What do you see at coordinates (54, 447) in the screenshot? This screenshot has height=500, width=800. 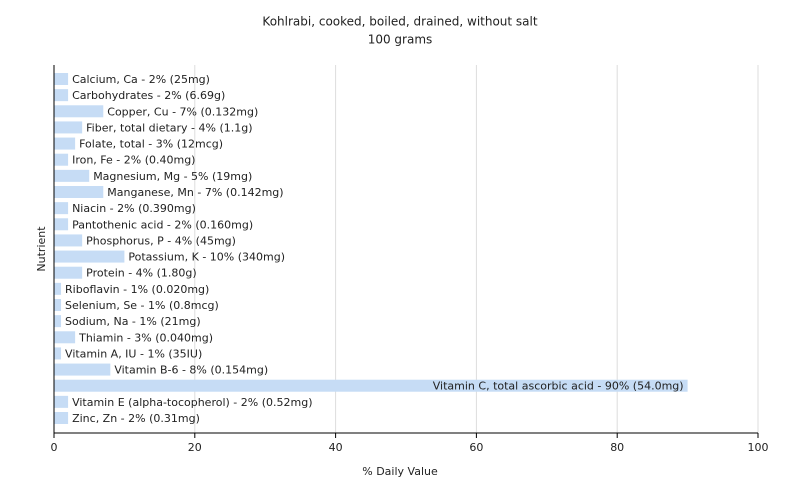 I see `x-tick-label: 0` at bounding box center [54, 447].